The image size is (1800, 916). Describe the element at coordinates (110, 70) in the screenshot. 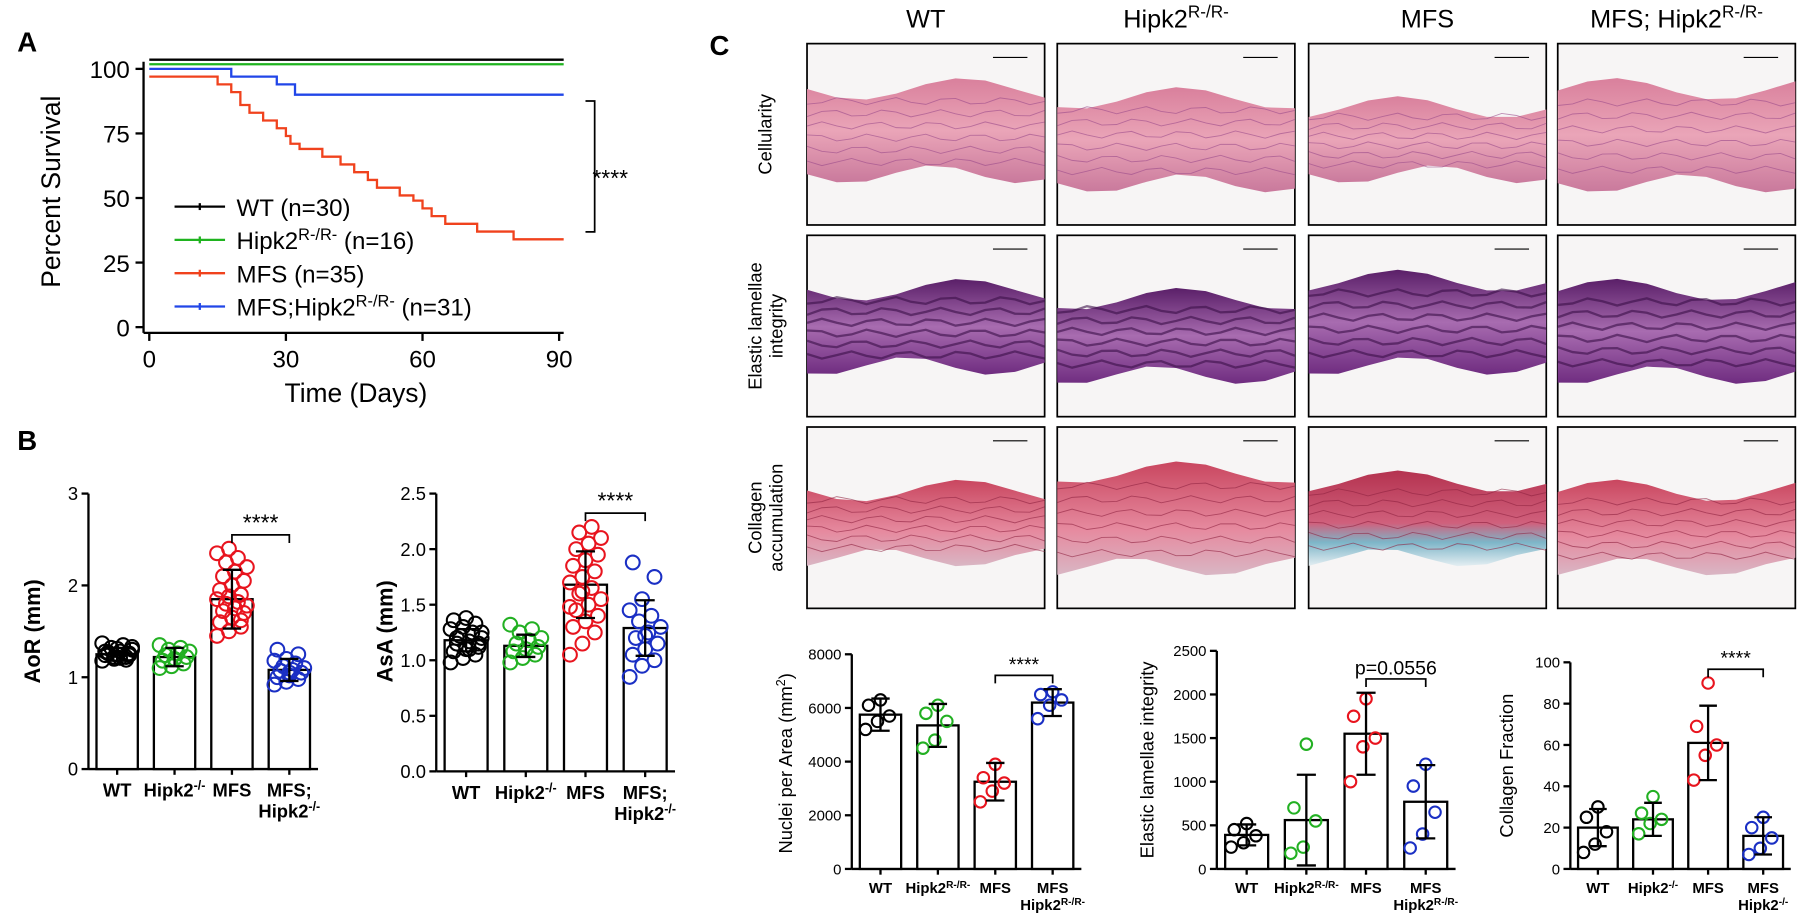

I see `y-tick-label: 100` at that location.